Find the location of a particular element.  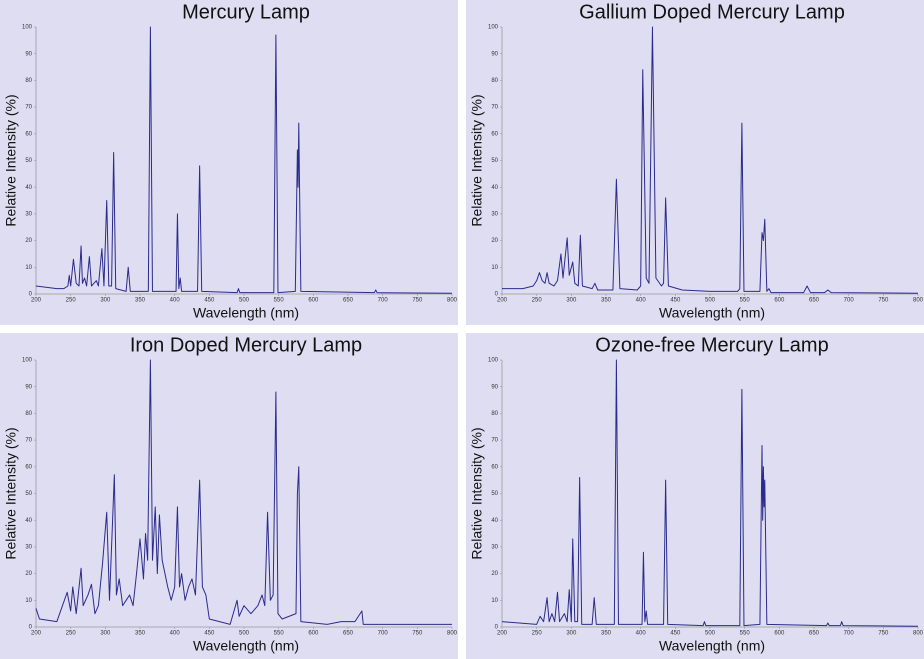

chart-title: Iron Doped Mercury Lamp is located at coordinates (246, 345).